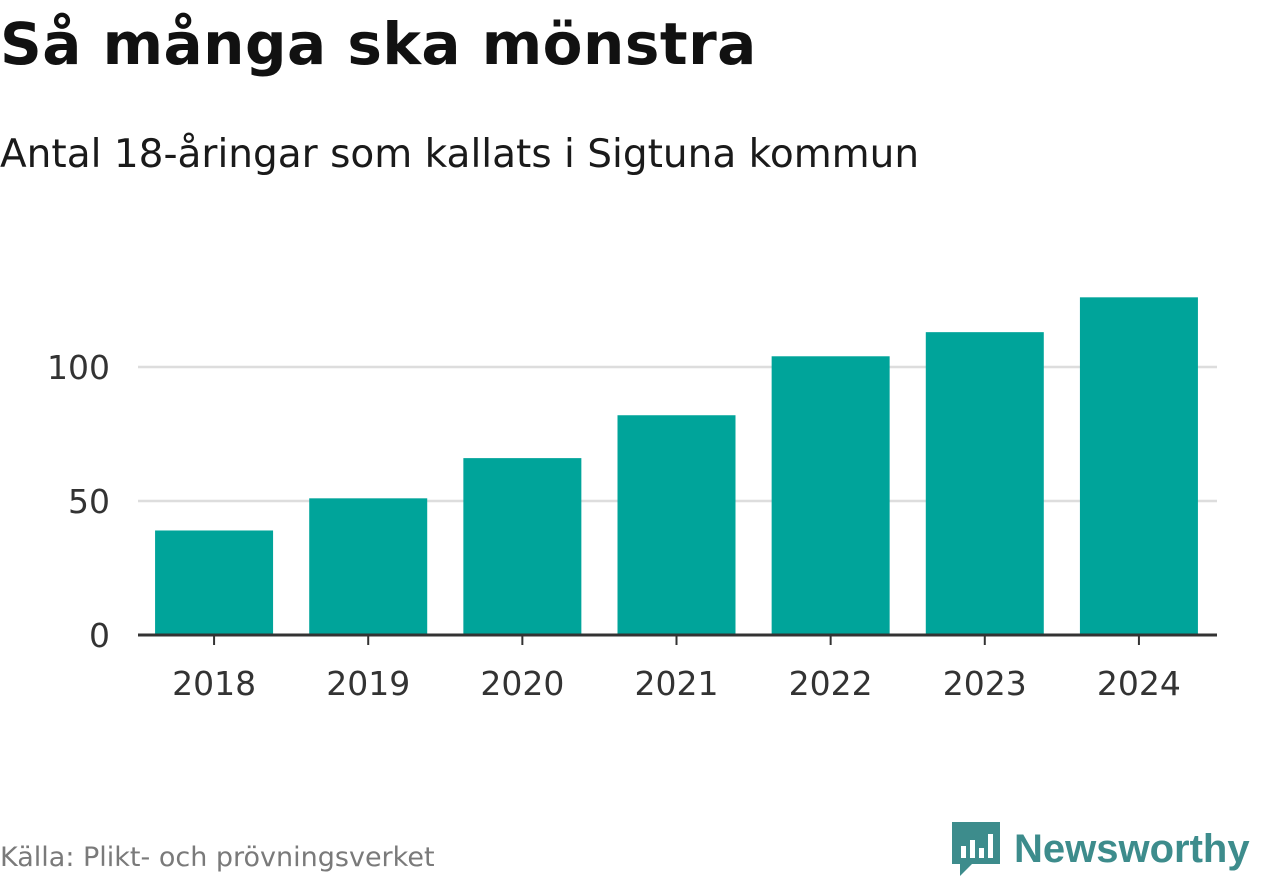 The image size is (1262, 879). Describe the element at coordinates (985, 683) in the screenshot. I see `x-tick-label: 2023` at that location.